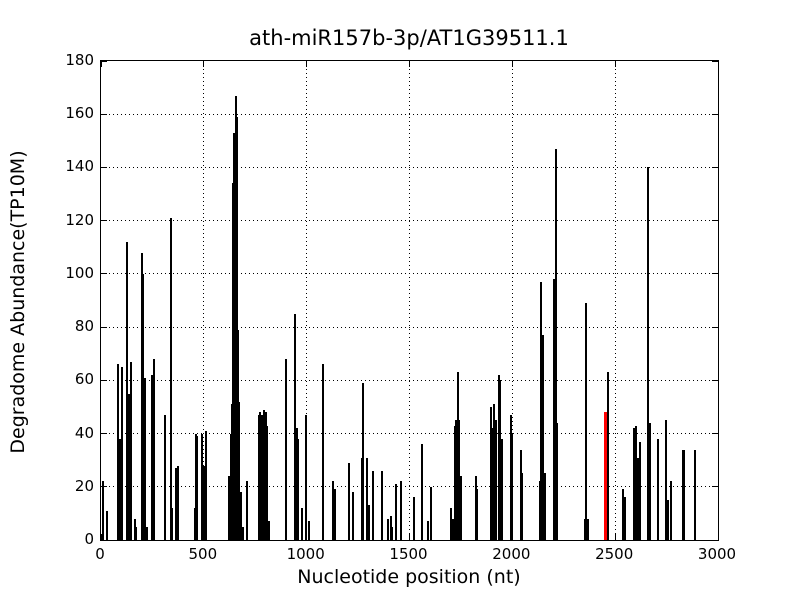 The image size is (800, 600). Describe the element at coordinates (409, 38) in the screenshot. I see `chart-title: ath-miR157b-3p/AT1G39511.1` at that location.